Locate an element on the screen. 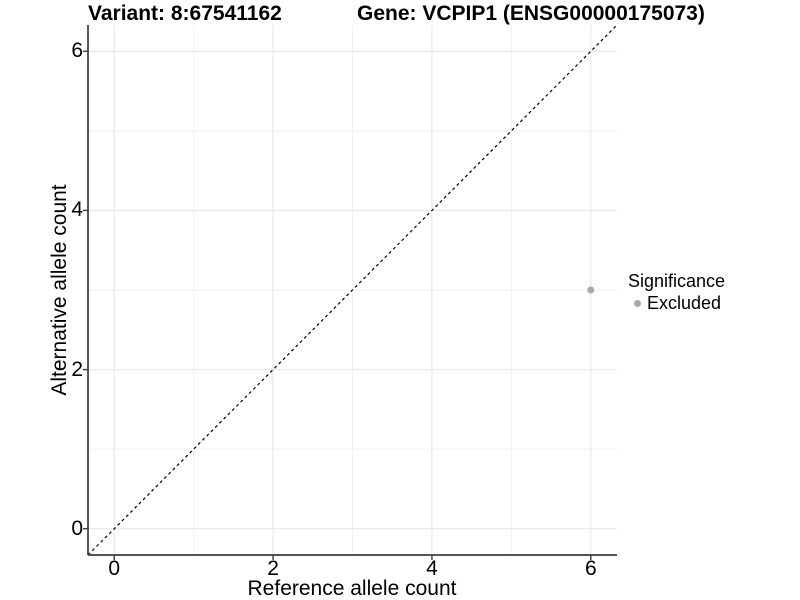  plot-title-variant: Variant: 8:67541162 is located at coordinates (185, 13).